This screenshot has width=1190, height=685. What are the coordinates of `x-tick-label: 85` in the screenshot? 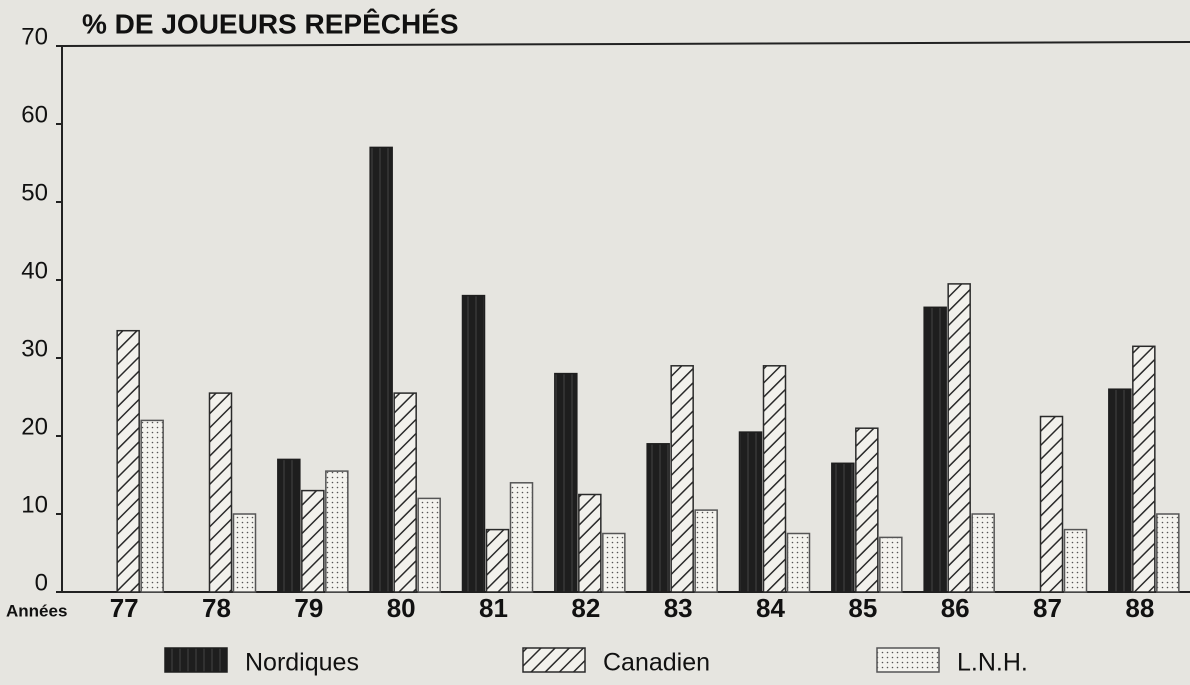 It's located at (862, 608).